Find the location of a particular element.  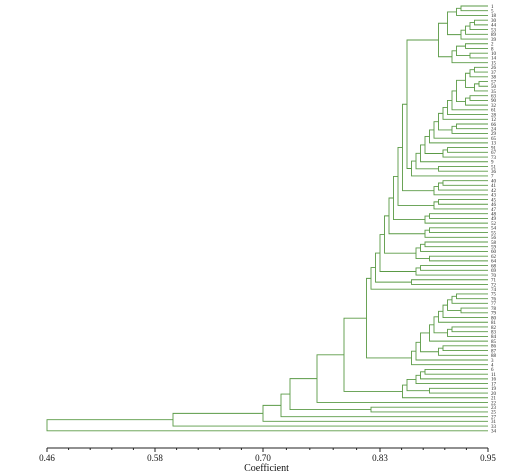

x-tick-label: 0.70 is located at coordinates (263, 458).